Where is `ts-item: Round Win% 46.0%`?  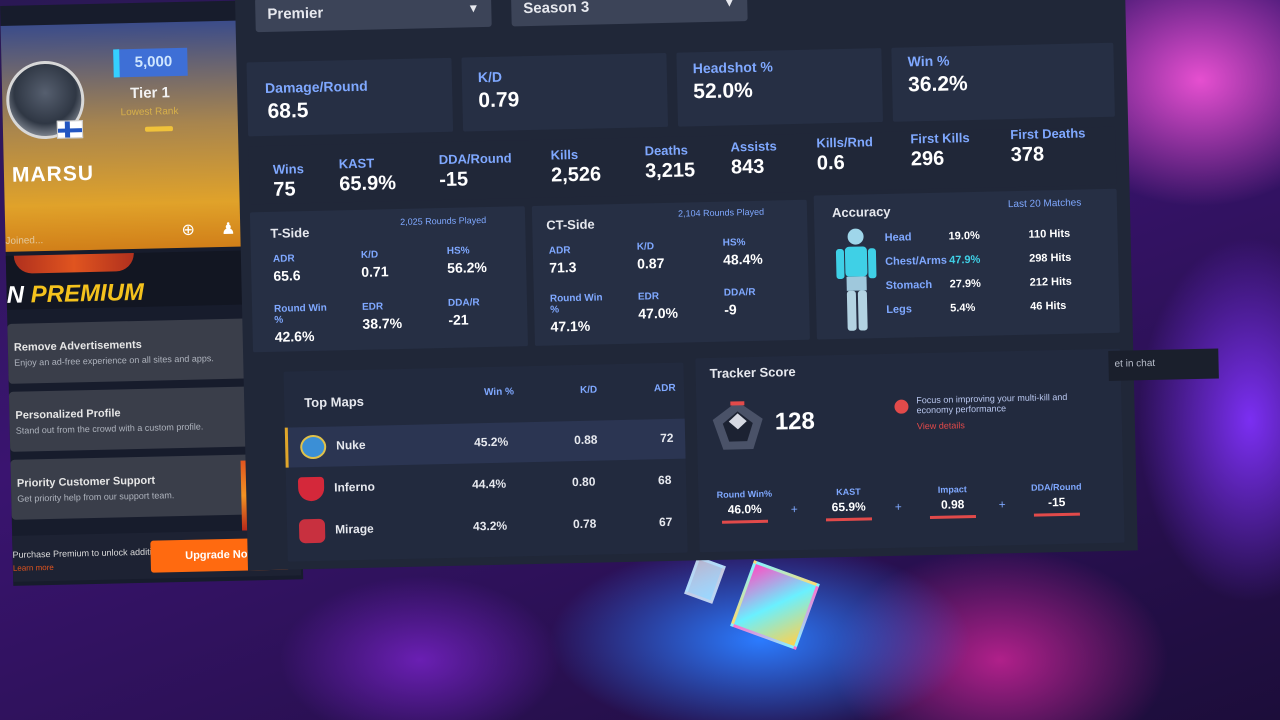 ts-item: Round Win% 46.0% is located at coordinates (744, 506).